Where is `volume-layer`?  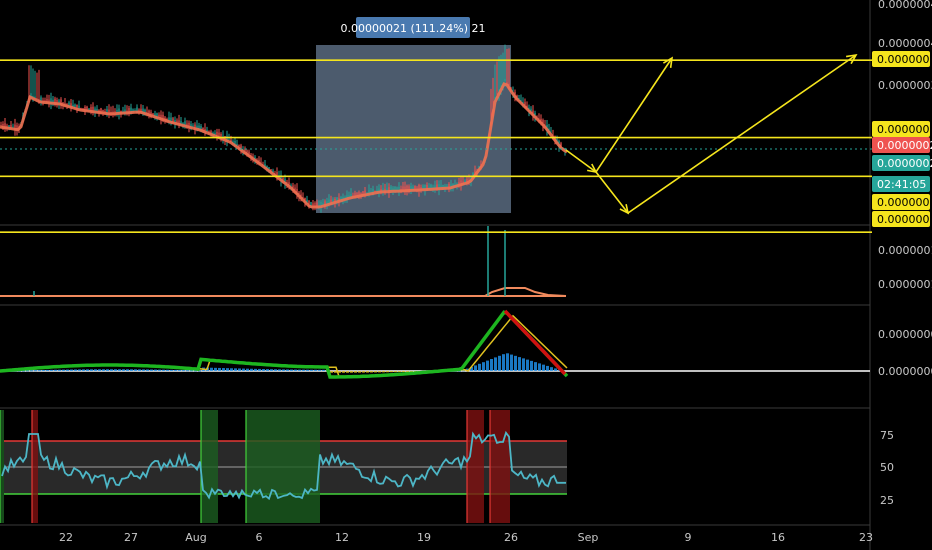 volume-layer is located at coordinates (283, 261).